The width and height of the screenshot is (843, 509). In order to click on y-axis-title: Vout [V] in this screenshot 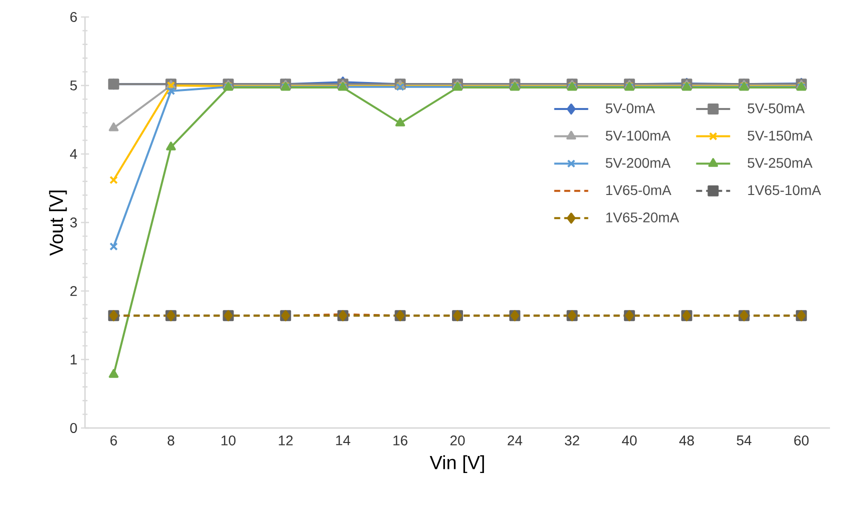, I will do `click(58, 223)`.